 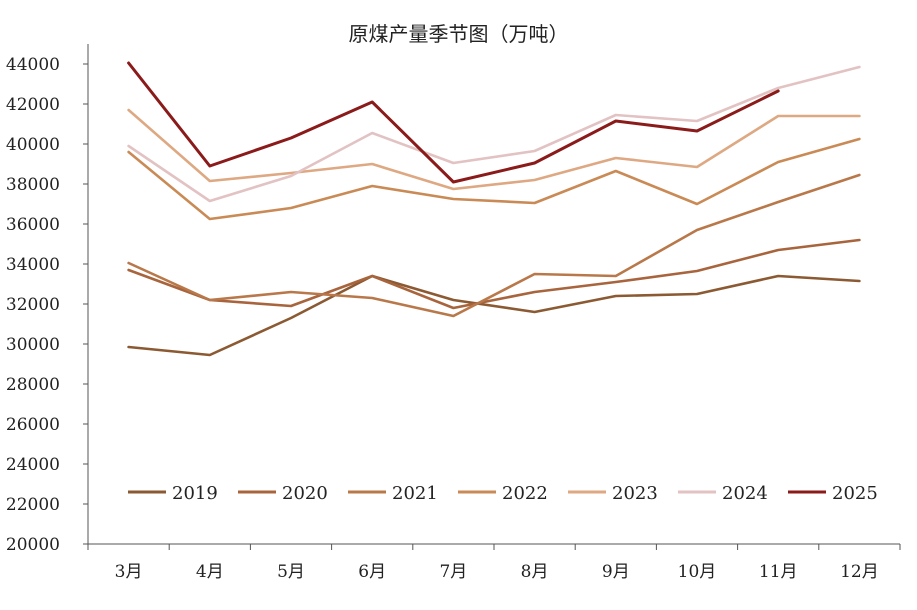 I want to click on y-tick-label: 40000, so click(x=33, y=145).